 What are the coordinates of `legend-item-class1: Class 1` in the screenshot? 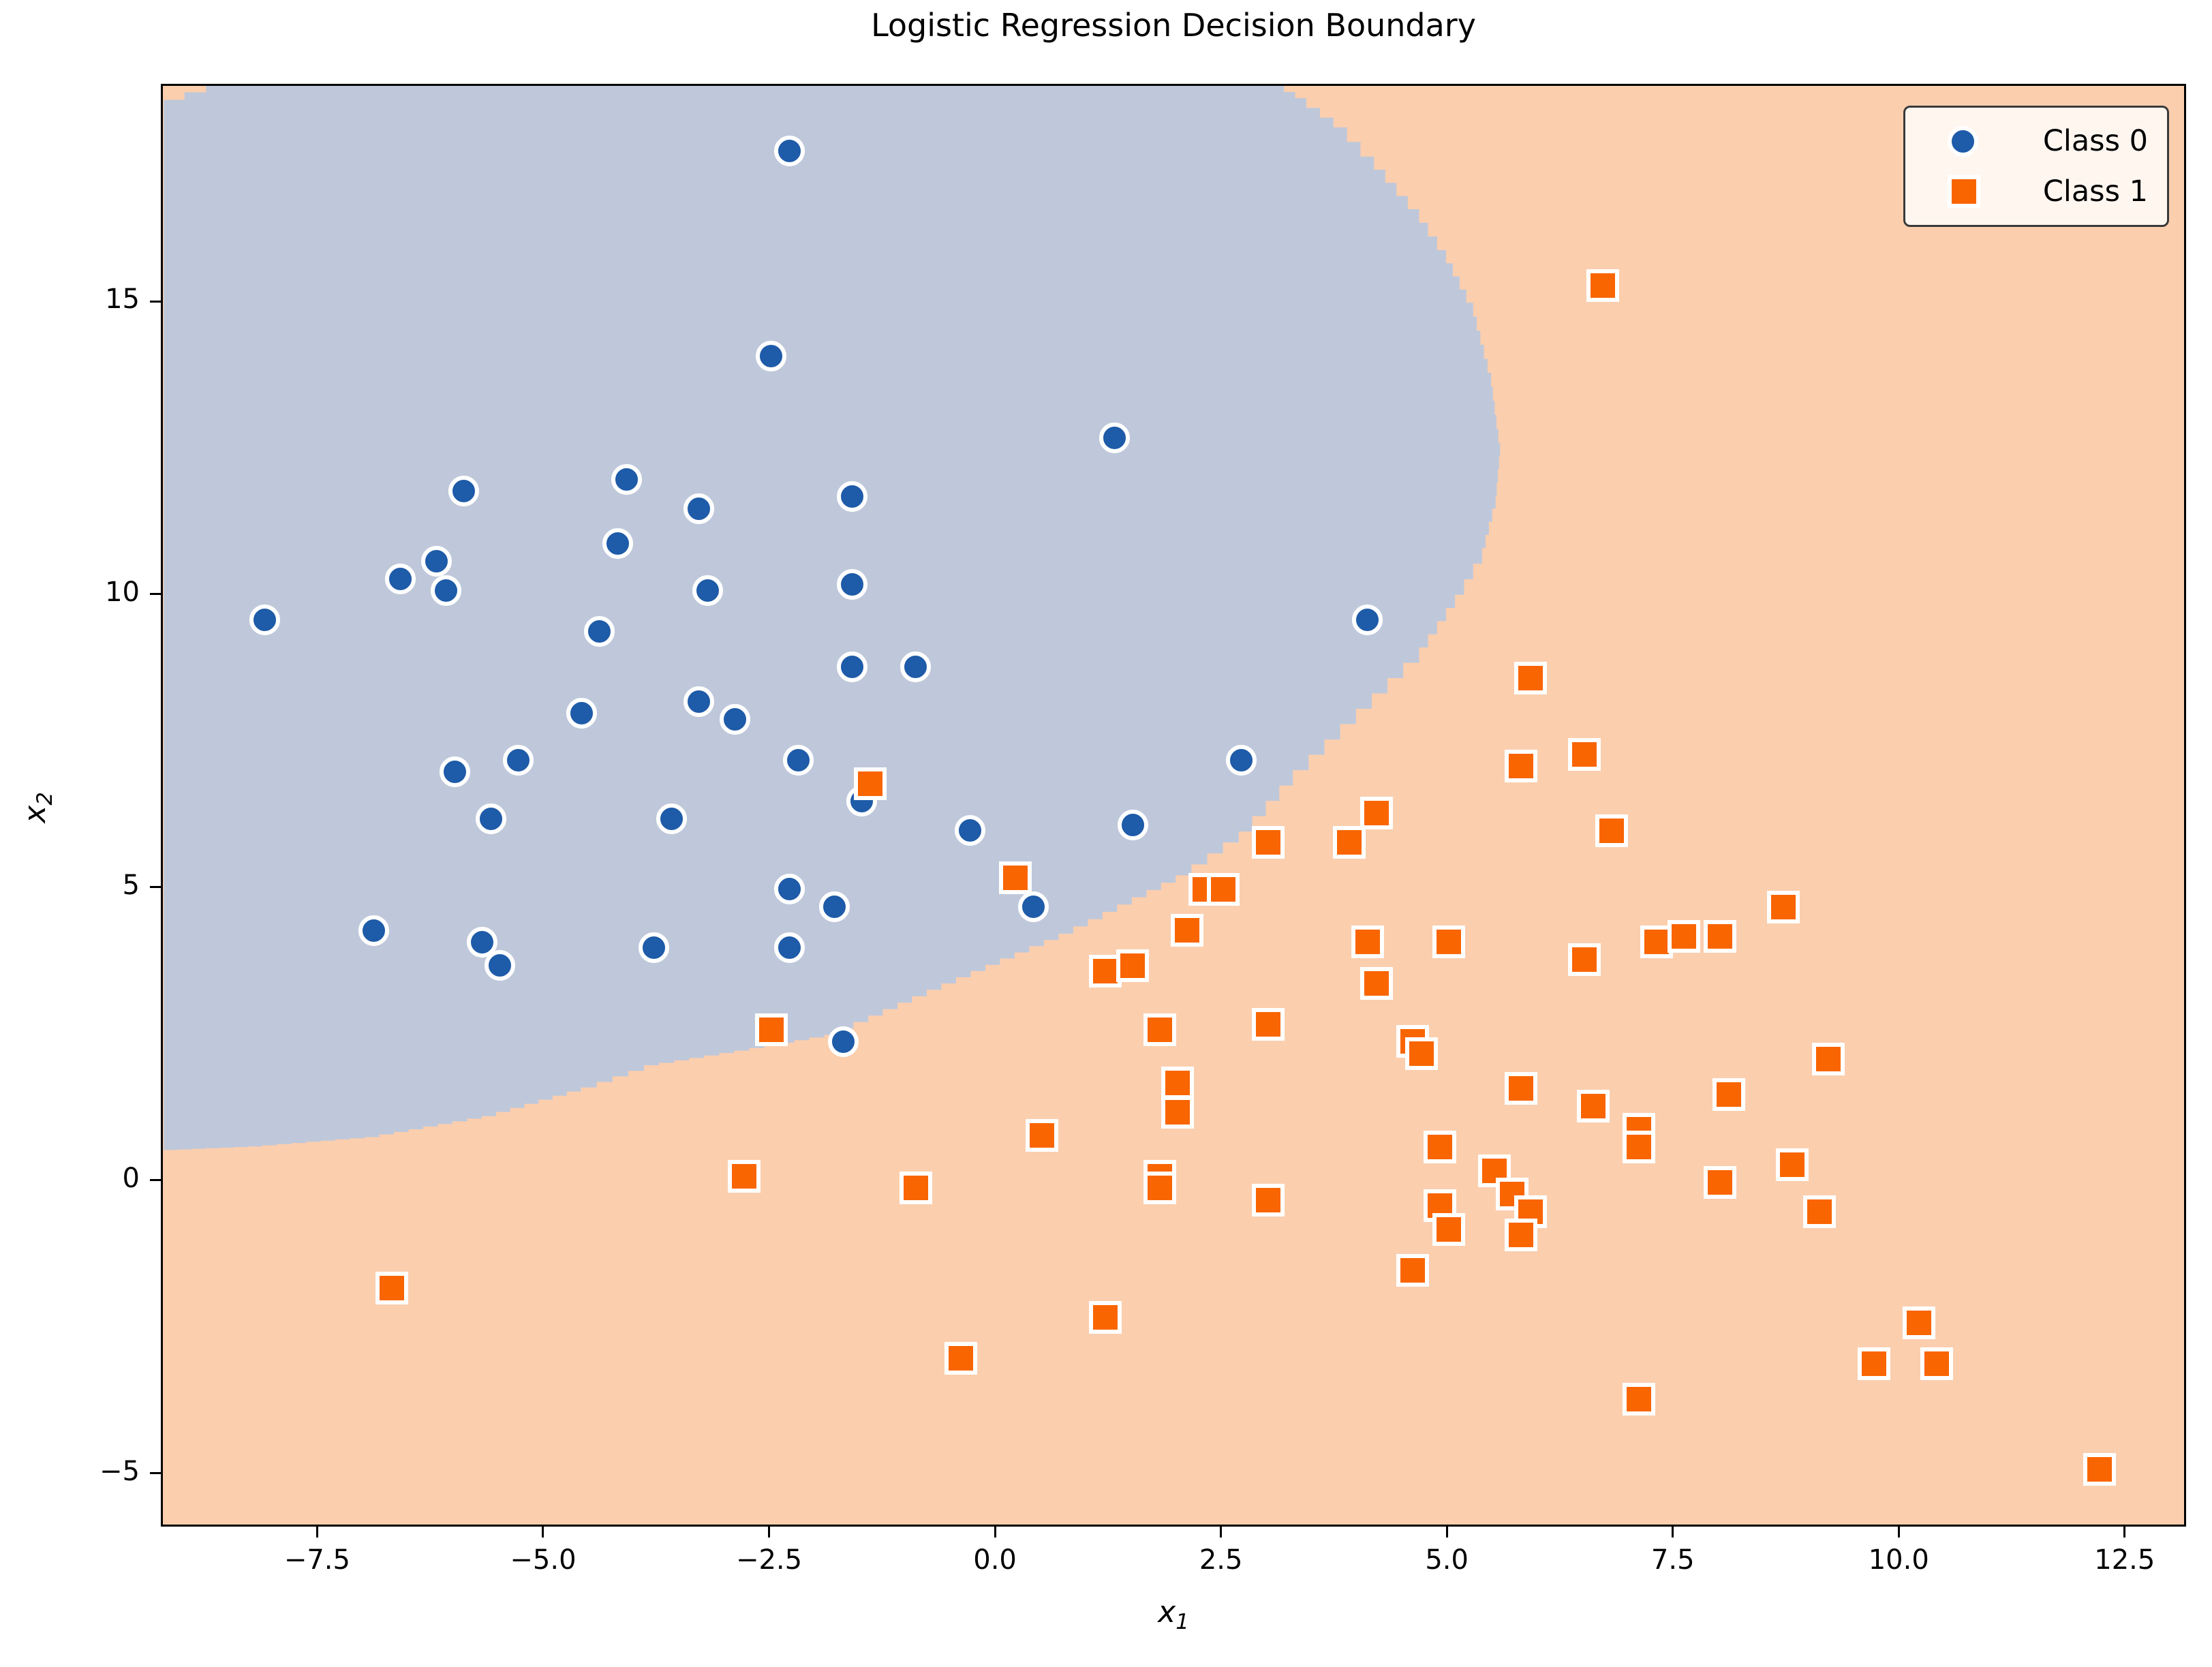 It's located at (2036, 191).